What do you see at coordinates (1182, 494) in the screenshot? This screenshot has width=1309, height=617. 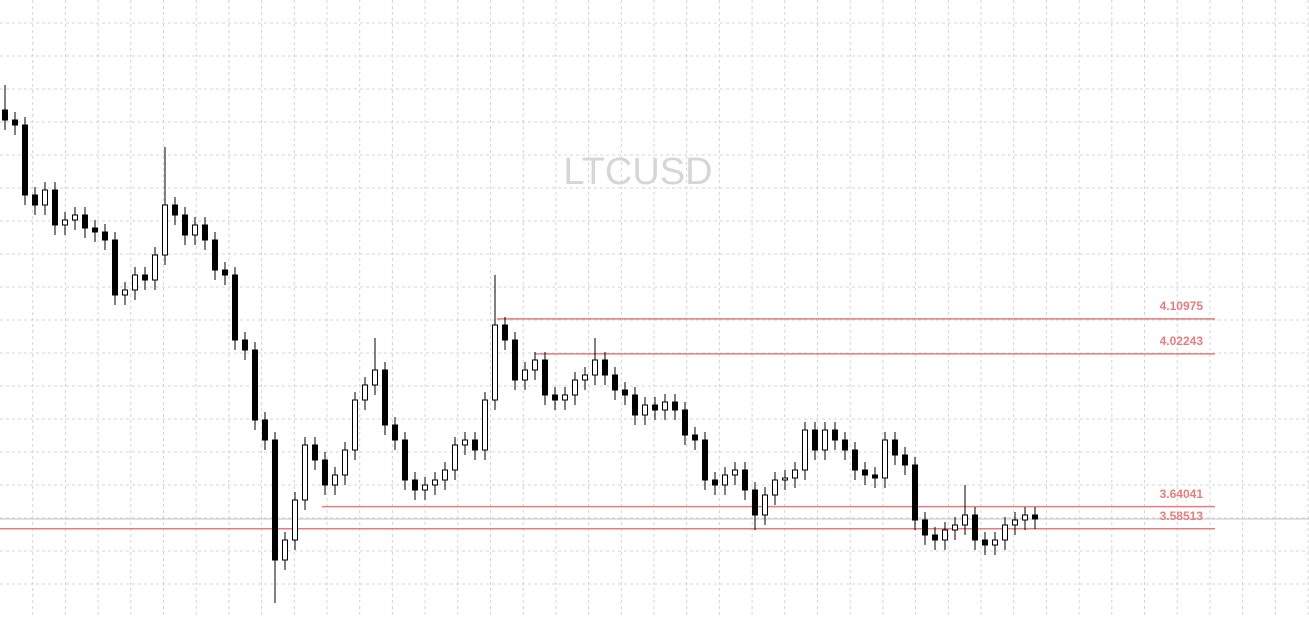 I see `level-label: 3.64041` at bounding box center [1182, 494].